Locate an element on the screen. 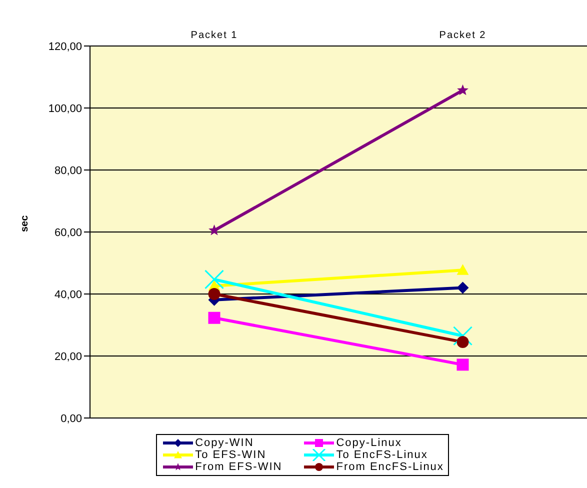  legend-label: To EncFS-Linux is located at coordinates (382, 455).